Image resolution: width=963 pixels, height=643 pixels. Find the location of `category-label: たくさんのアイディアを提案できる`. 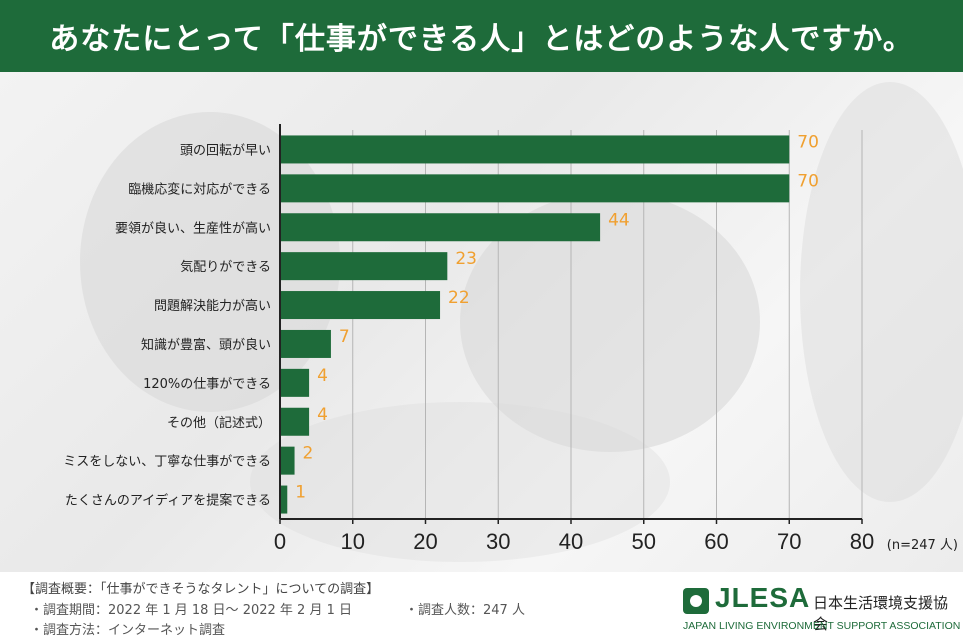

category-label: たくさんのアイディアを提案できる is located at coordinates (168, 501).